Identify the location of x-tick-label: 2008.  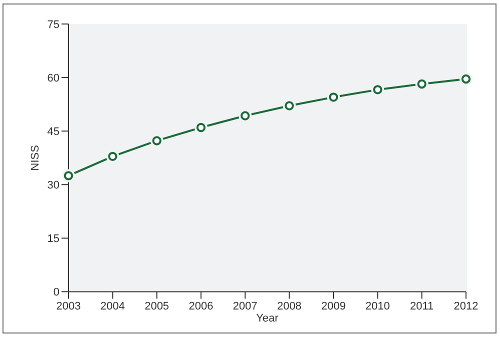
(289, 306).